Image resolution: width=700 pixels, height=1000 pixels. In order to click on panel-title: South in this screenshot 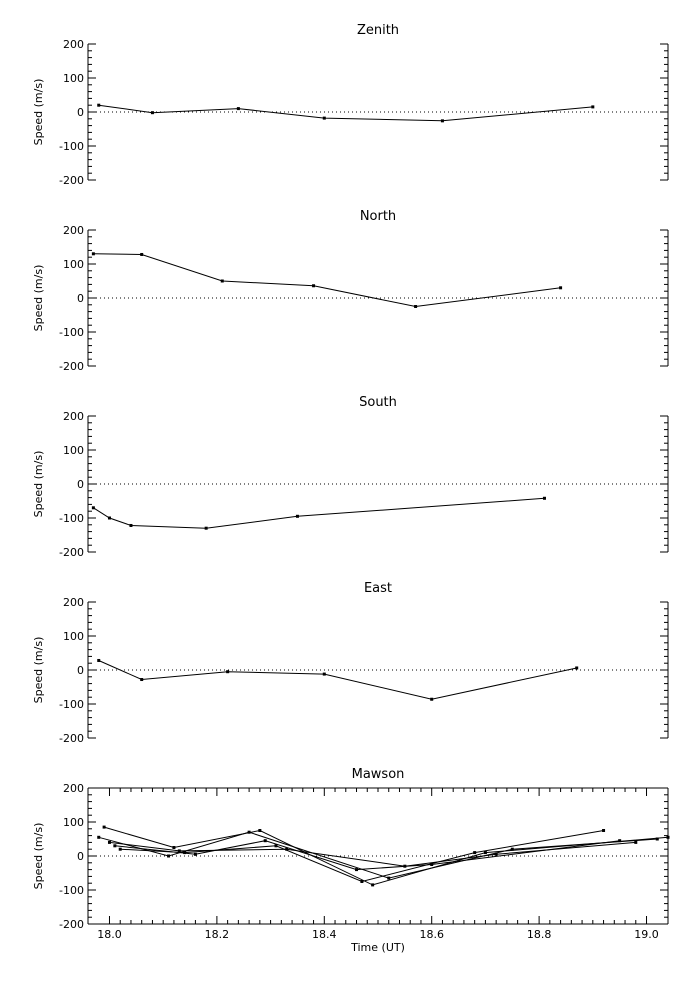, I will do `click(378, 402)`.